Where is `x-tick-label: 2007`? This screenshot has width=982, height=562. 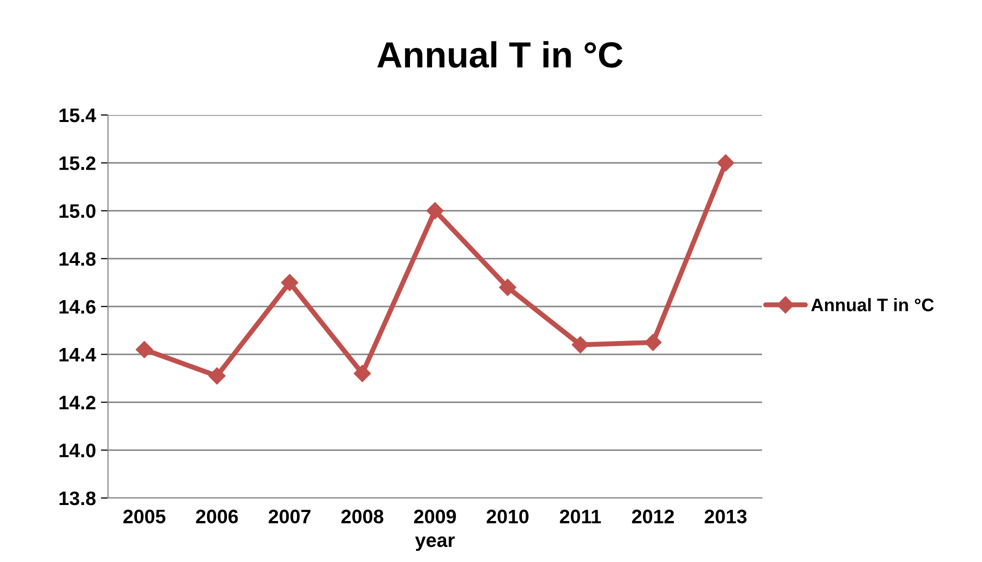
x-tick-label: 2007 is located at coordinates (289, 517).